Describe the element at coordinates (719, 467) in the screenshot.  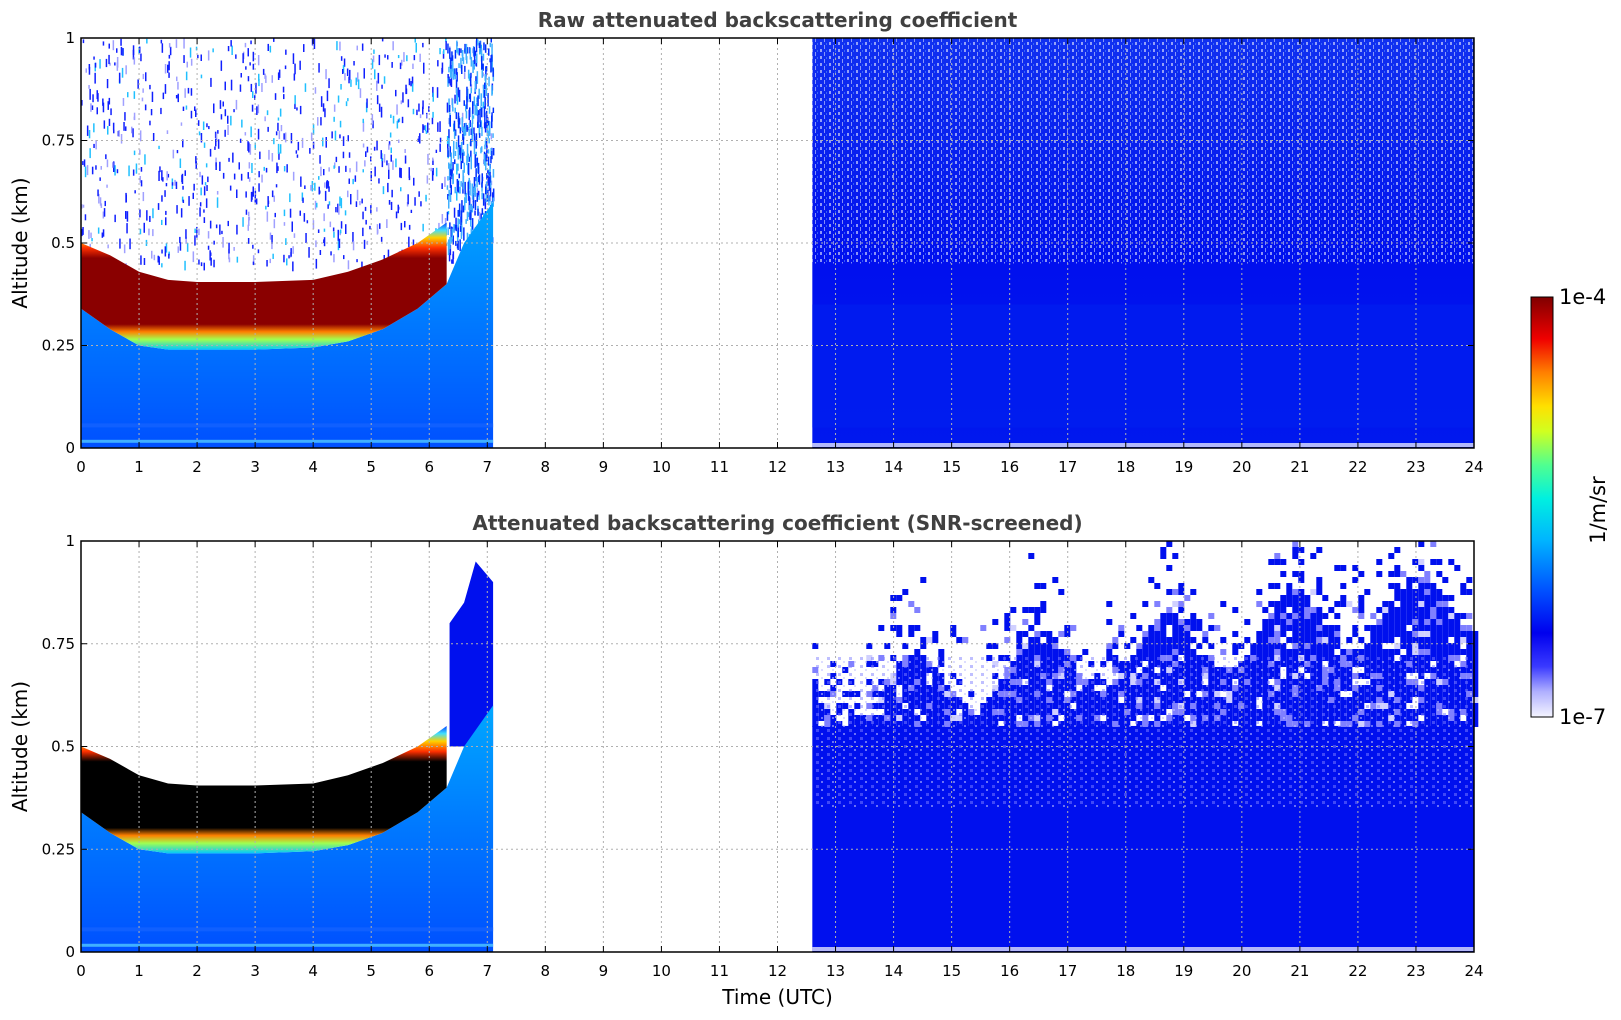
I see `x-tick-label: 11` at that location.